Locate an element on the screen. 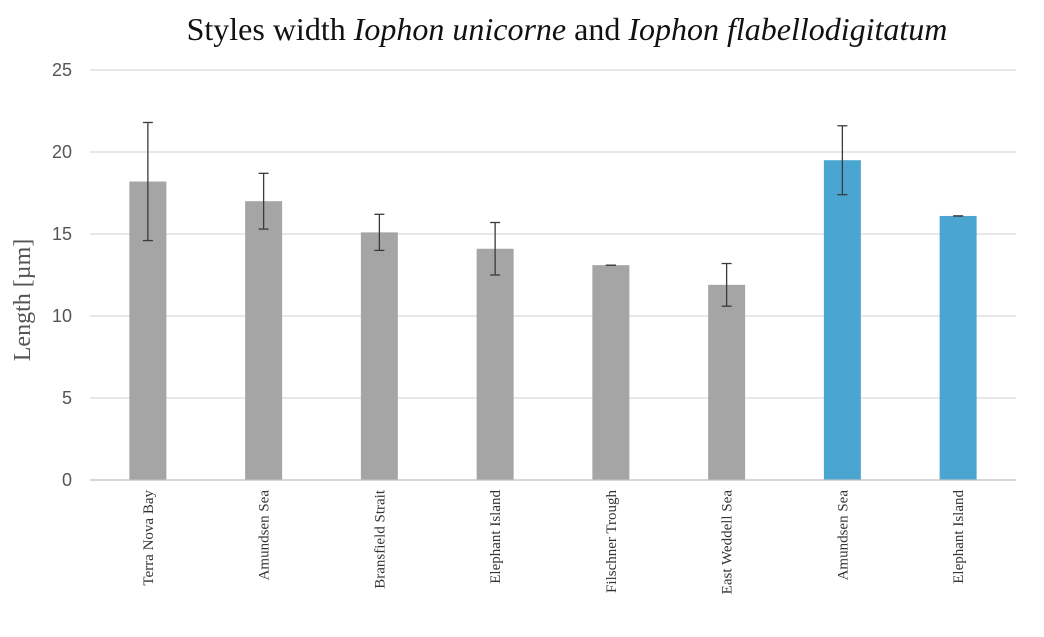 This screenshot has width=1044, height=637. chart-title-segment: and is located at coordinates (597, 29).